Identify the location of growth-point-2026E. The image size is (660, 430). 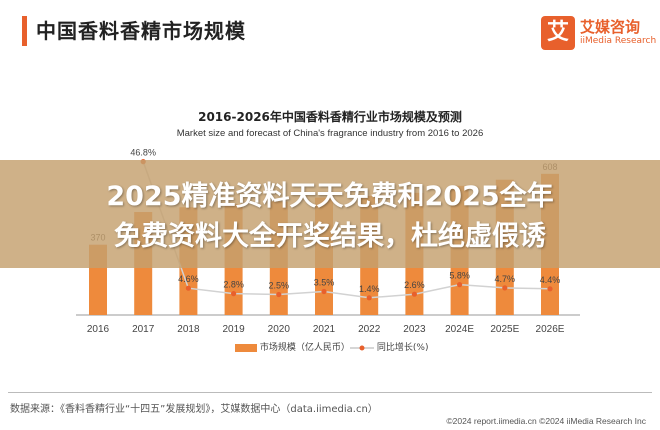
(550, 289).